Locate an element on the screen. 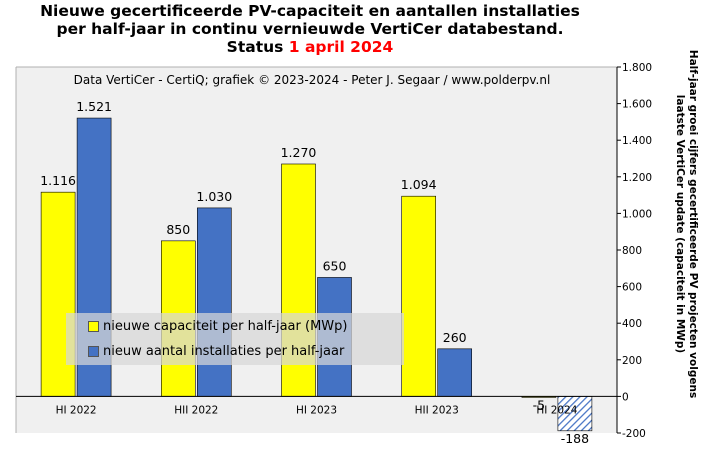  legend-item-installations: nieuw aantal installaties per half-jaar is located at coordinates (216, 351).